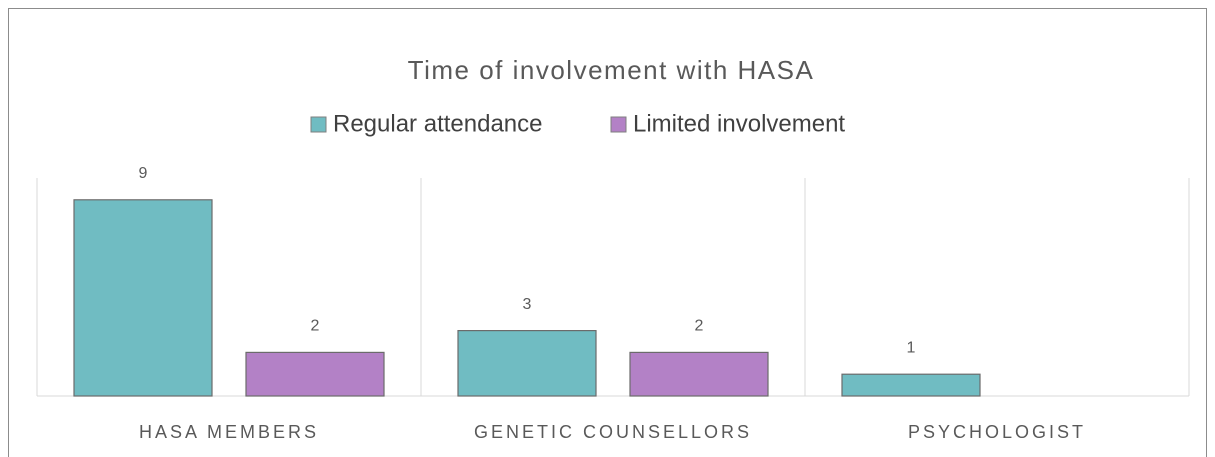 The height and width of the screenshot is (457, 1215). What do you see at coordinates (527, 304) in the screenshot?
I see `data-label: 3` at bounding box center [527, 304].